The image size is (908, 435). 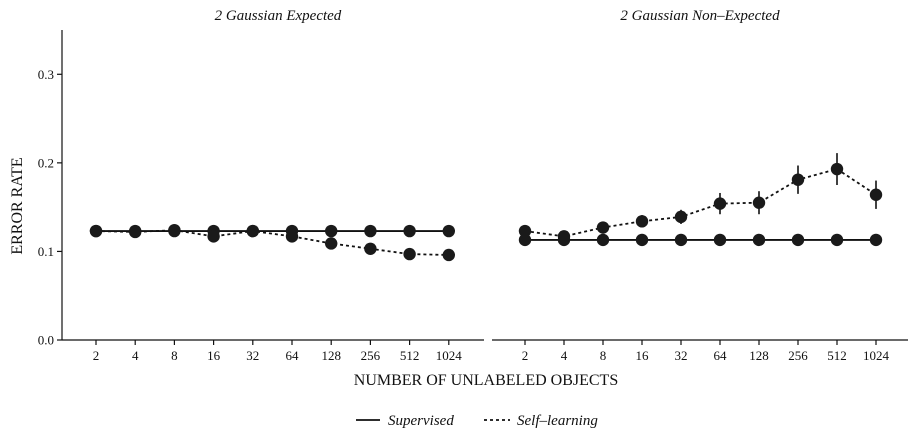 I want to click on y-tick-label: 0.2, so click(x=46, y=162).